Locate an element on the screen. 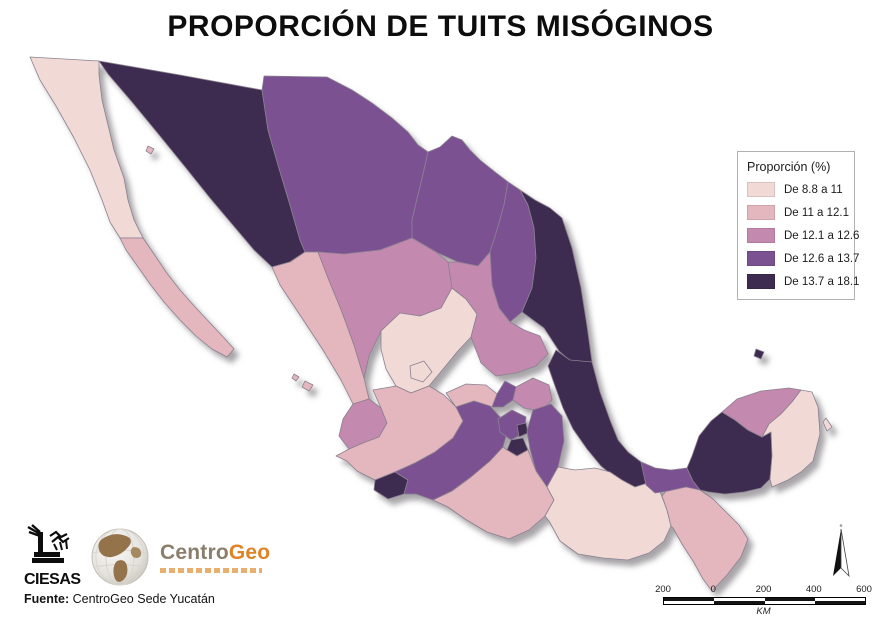 The width and height of the screenshot is (881, 623). page-title: PROPORCIÓN DE TUITS MISÓGINOS is located at coordinates (440, 26).